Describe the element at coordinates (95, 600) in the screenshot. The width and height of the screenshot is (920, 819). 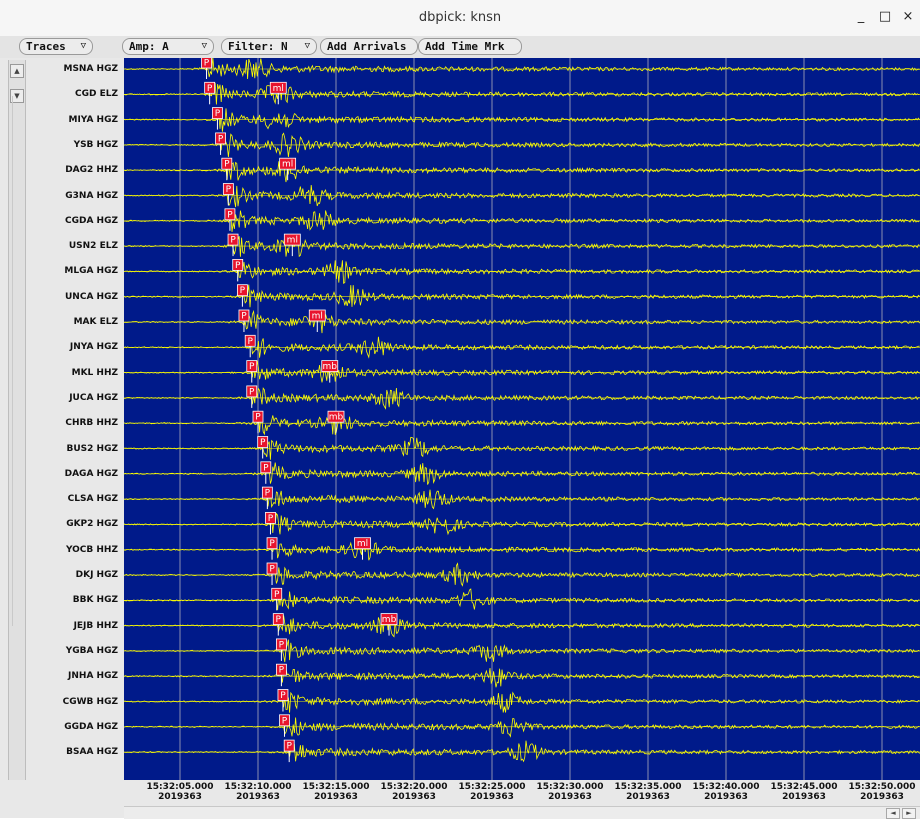
I see `trace-label: BBK HGZ` at that location.